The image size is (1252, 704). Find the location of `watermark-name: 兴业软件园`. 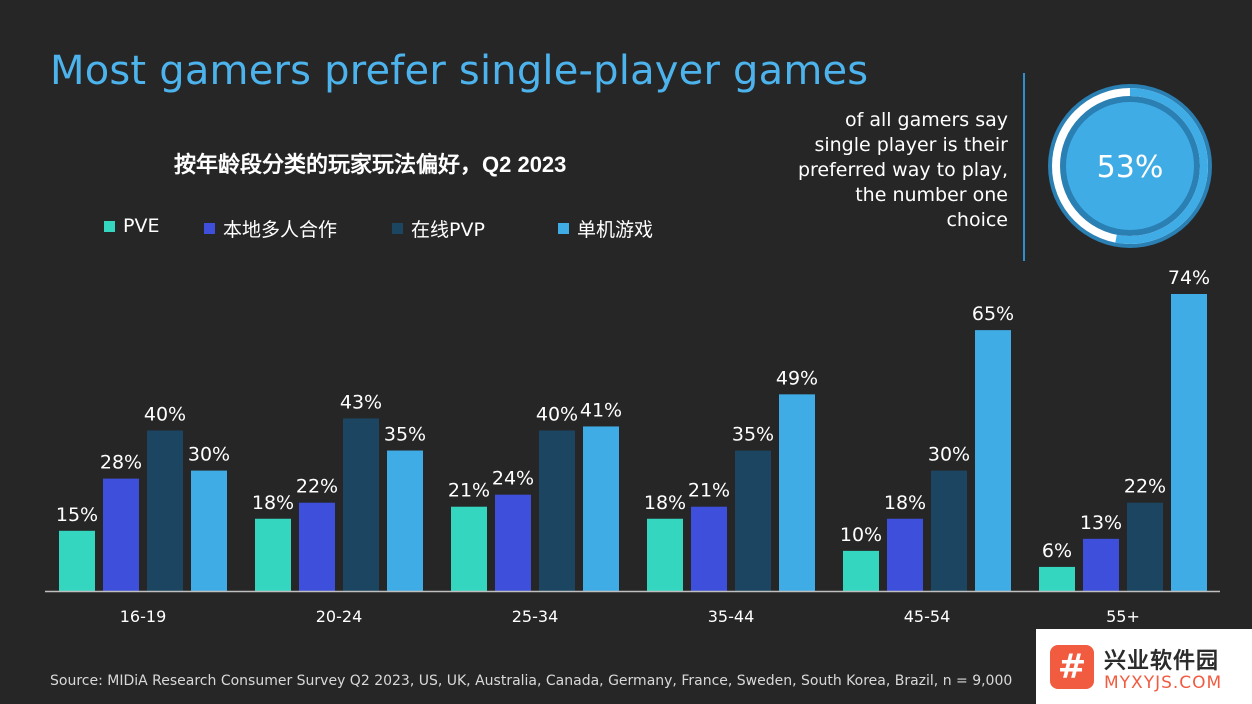

watermark-name: 兴业软件园 is located at coordinates (1162, 661).